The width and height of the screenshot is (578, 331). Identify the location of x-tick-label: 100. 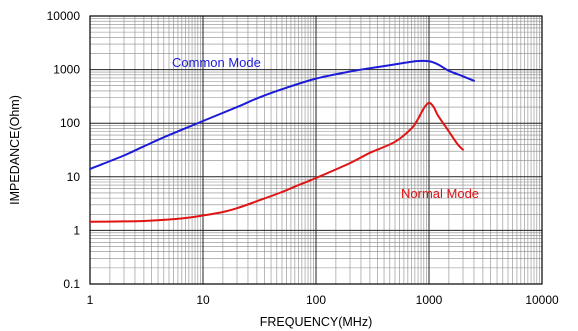
(316, 300).